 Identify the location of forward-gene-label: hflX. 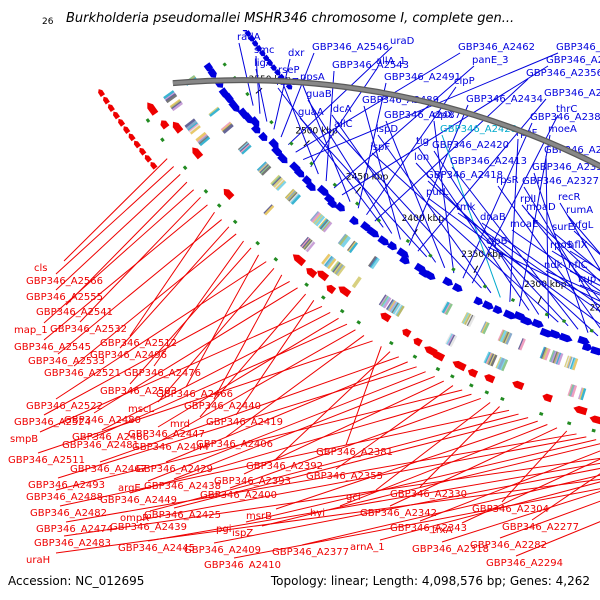
(578, 245).